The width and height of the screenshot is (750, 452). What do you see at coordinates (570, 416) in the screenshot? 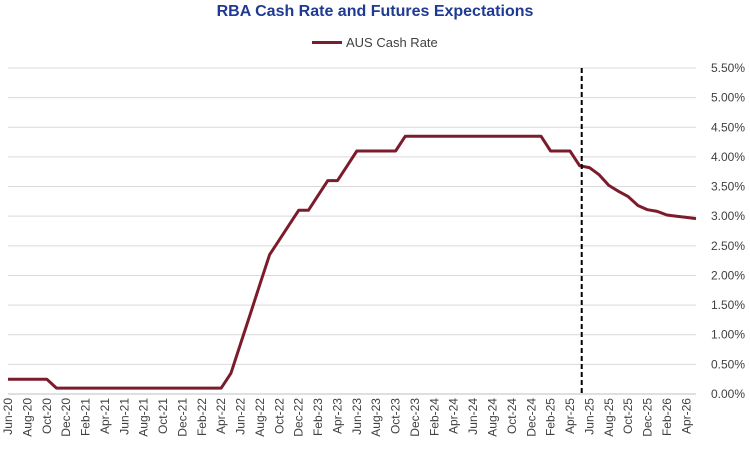
I see `x-tick-label: Apr-25` at bounding box center [570, 416].